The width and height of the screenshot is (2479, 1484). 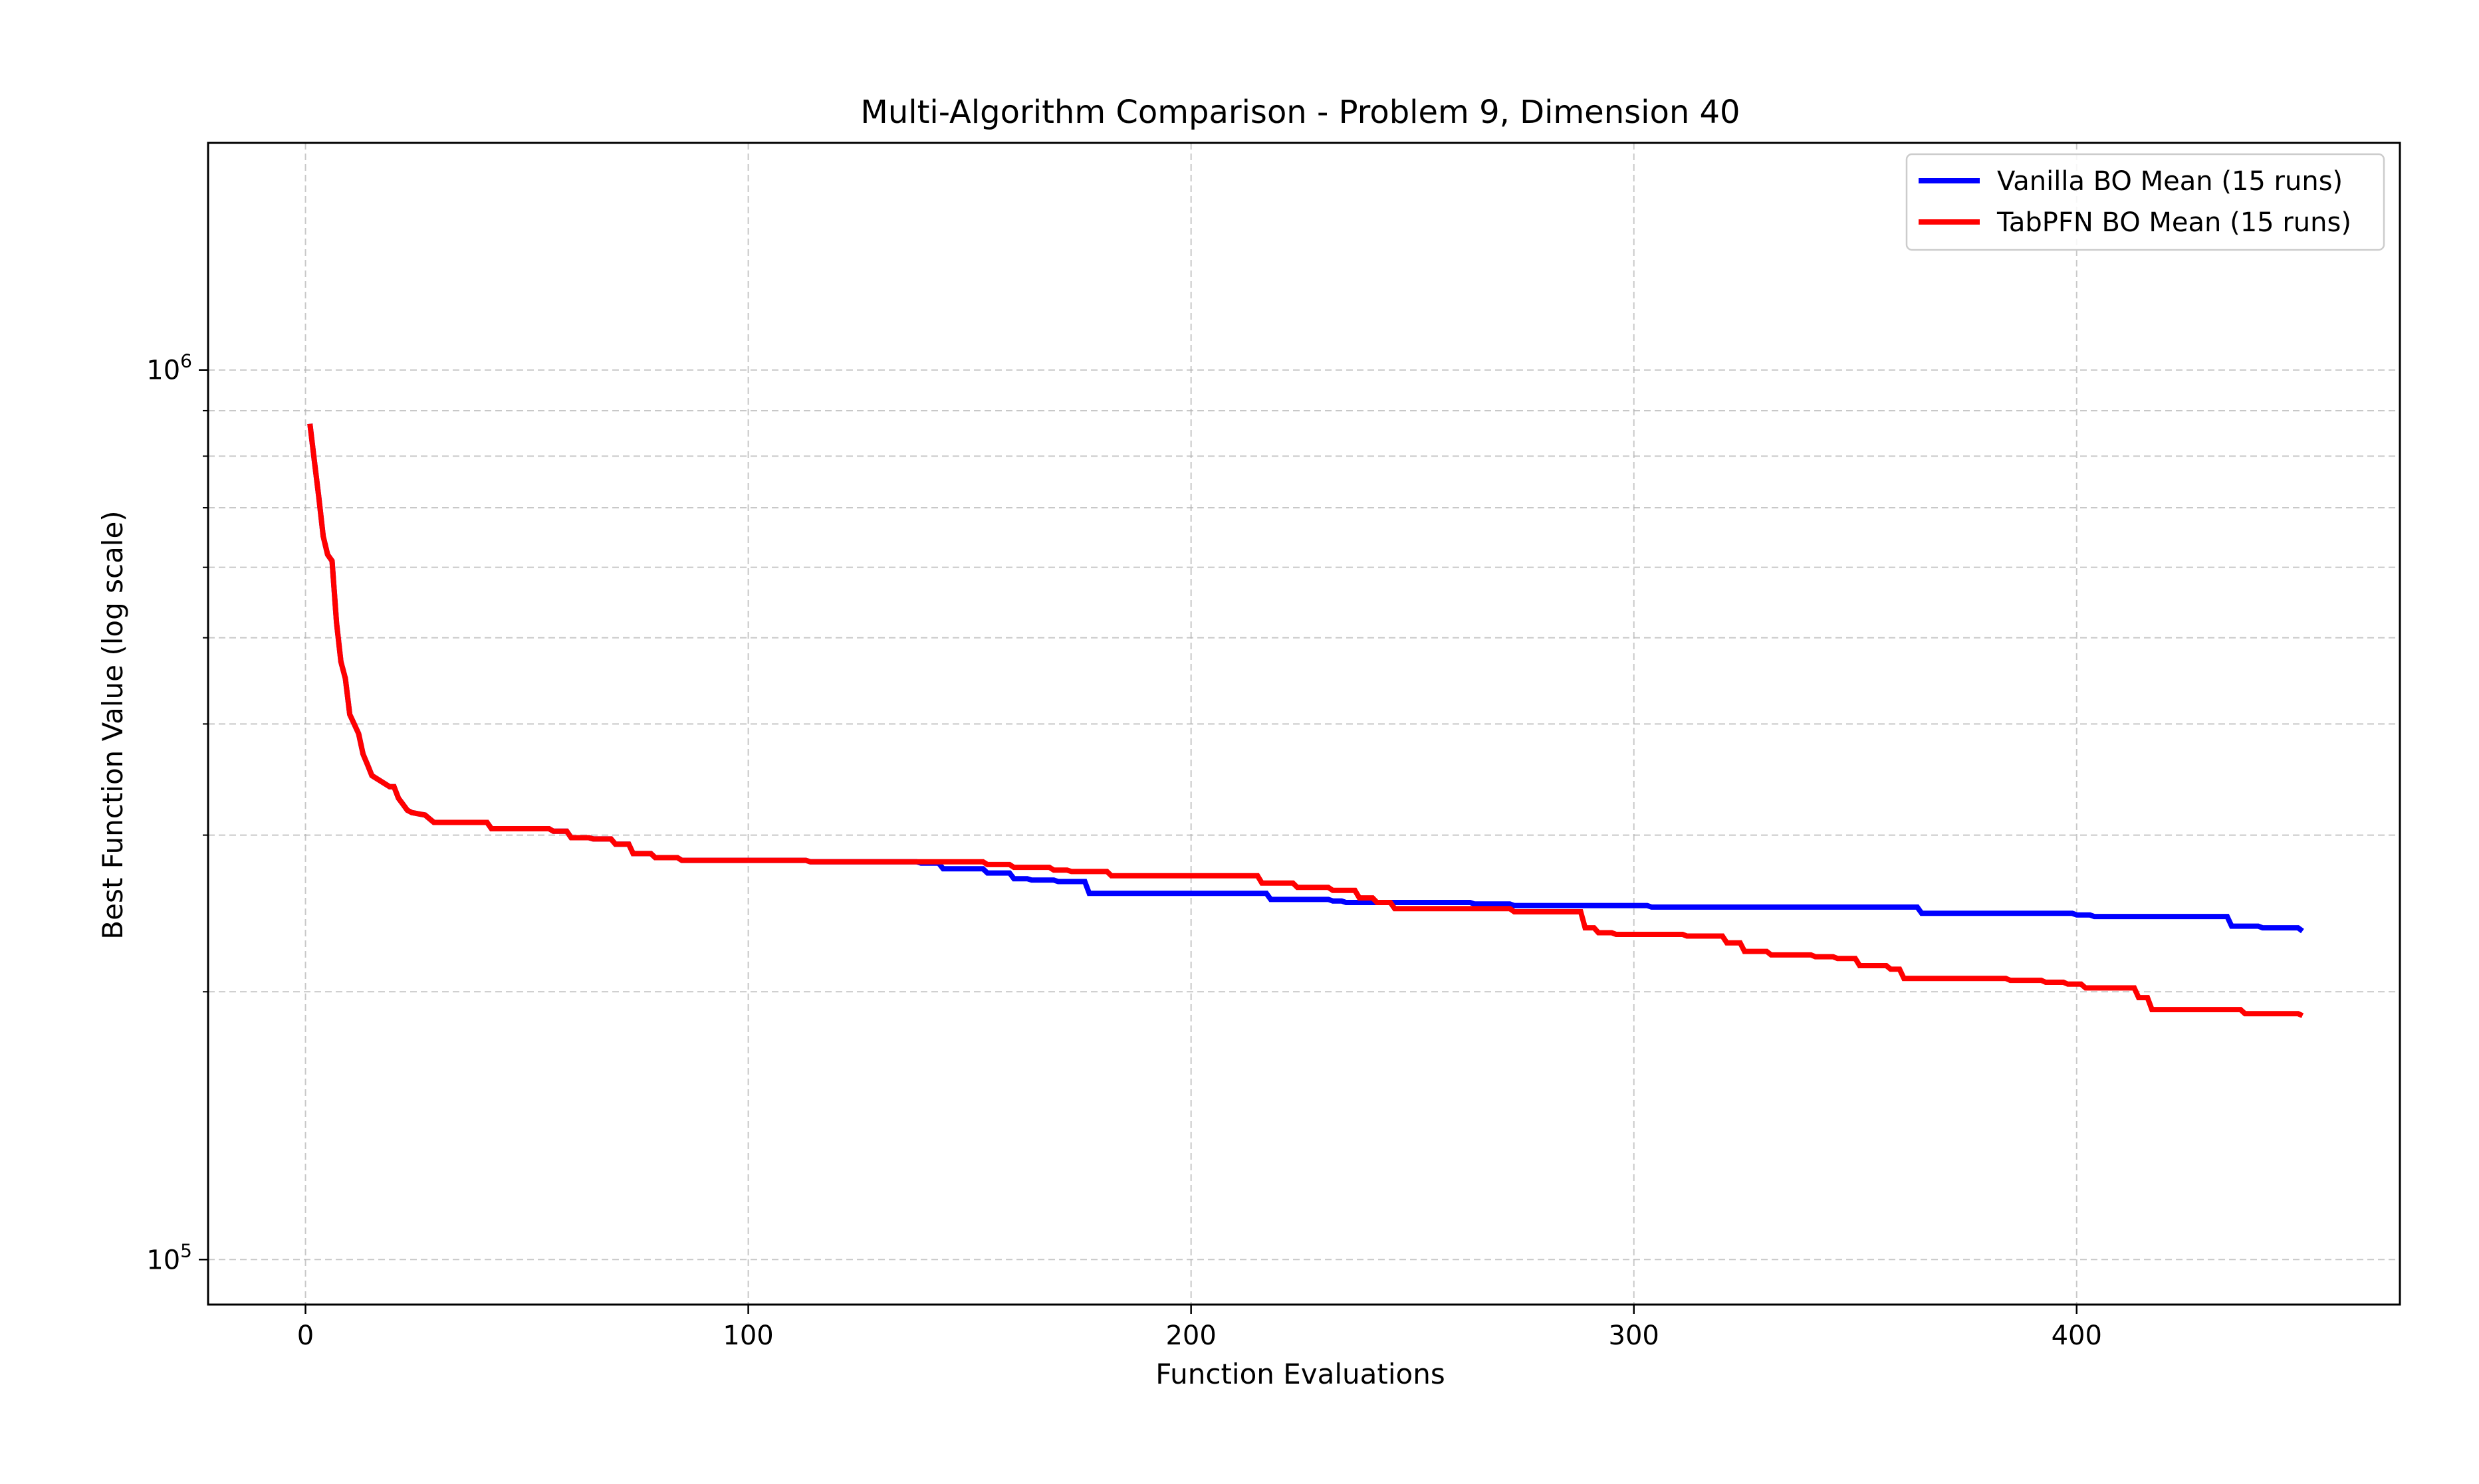 What do you see at coordinates (112, 725) in the screenshot?
I see `y-axis-label: Best Function Value (log scale)` at bounding box center [112, 725].